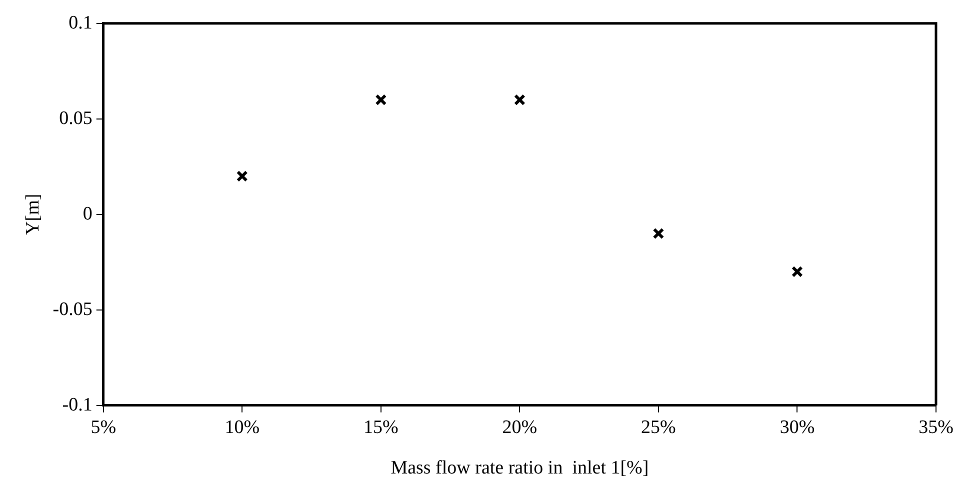  What do you see at coordinates (520, 427) in the screenshot?
I see `x-tick-label: 20%` at bounding box center [520, 427].